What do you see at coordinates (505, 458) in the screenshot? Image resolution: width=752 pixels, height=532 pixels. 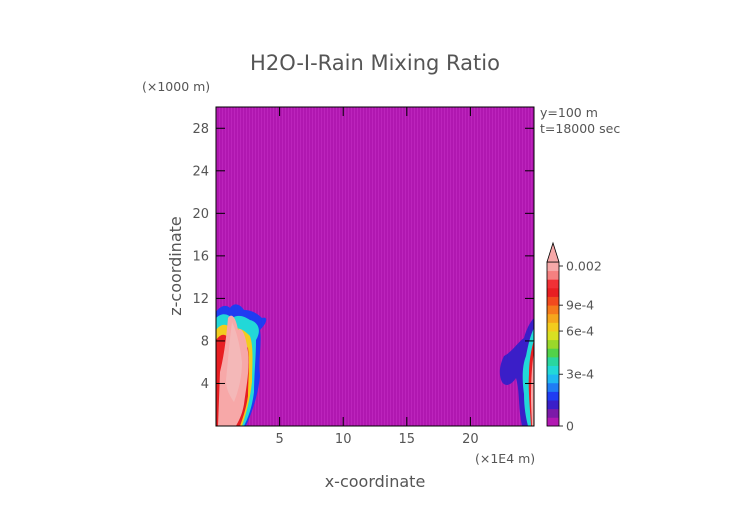 I see `x-axis-unit: (×1E4 m)` at bounding box center [505, 458].